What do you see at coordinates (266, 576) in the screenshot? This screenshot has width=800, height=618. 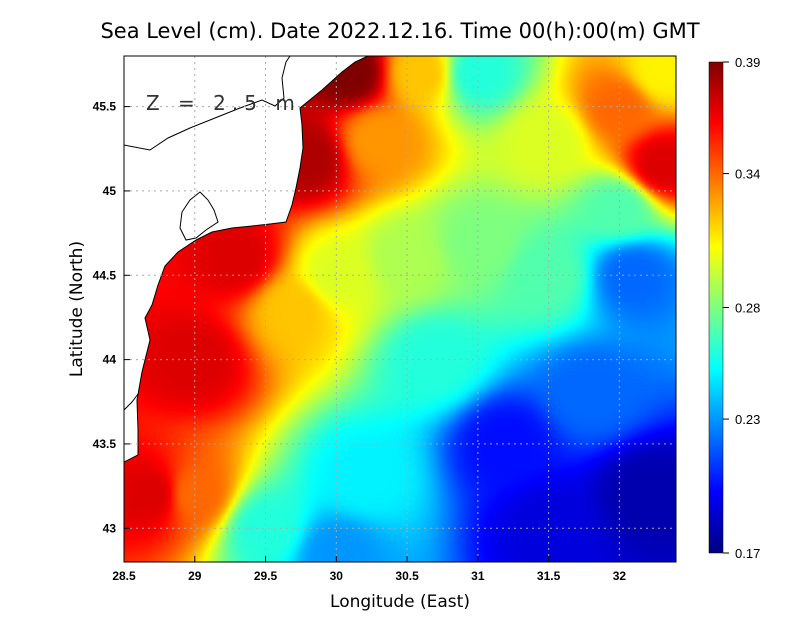 I see `x-tick-label: 29.5` at bounding box center [266, 576].